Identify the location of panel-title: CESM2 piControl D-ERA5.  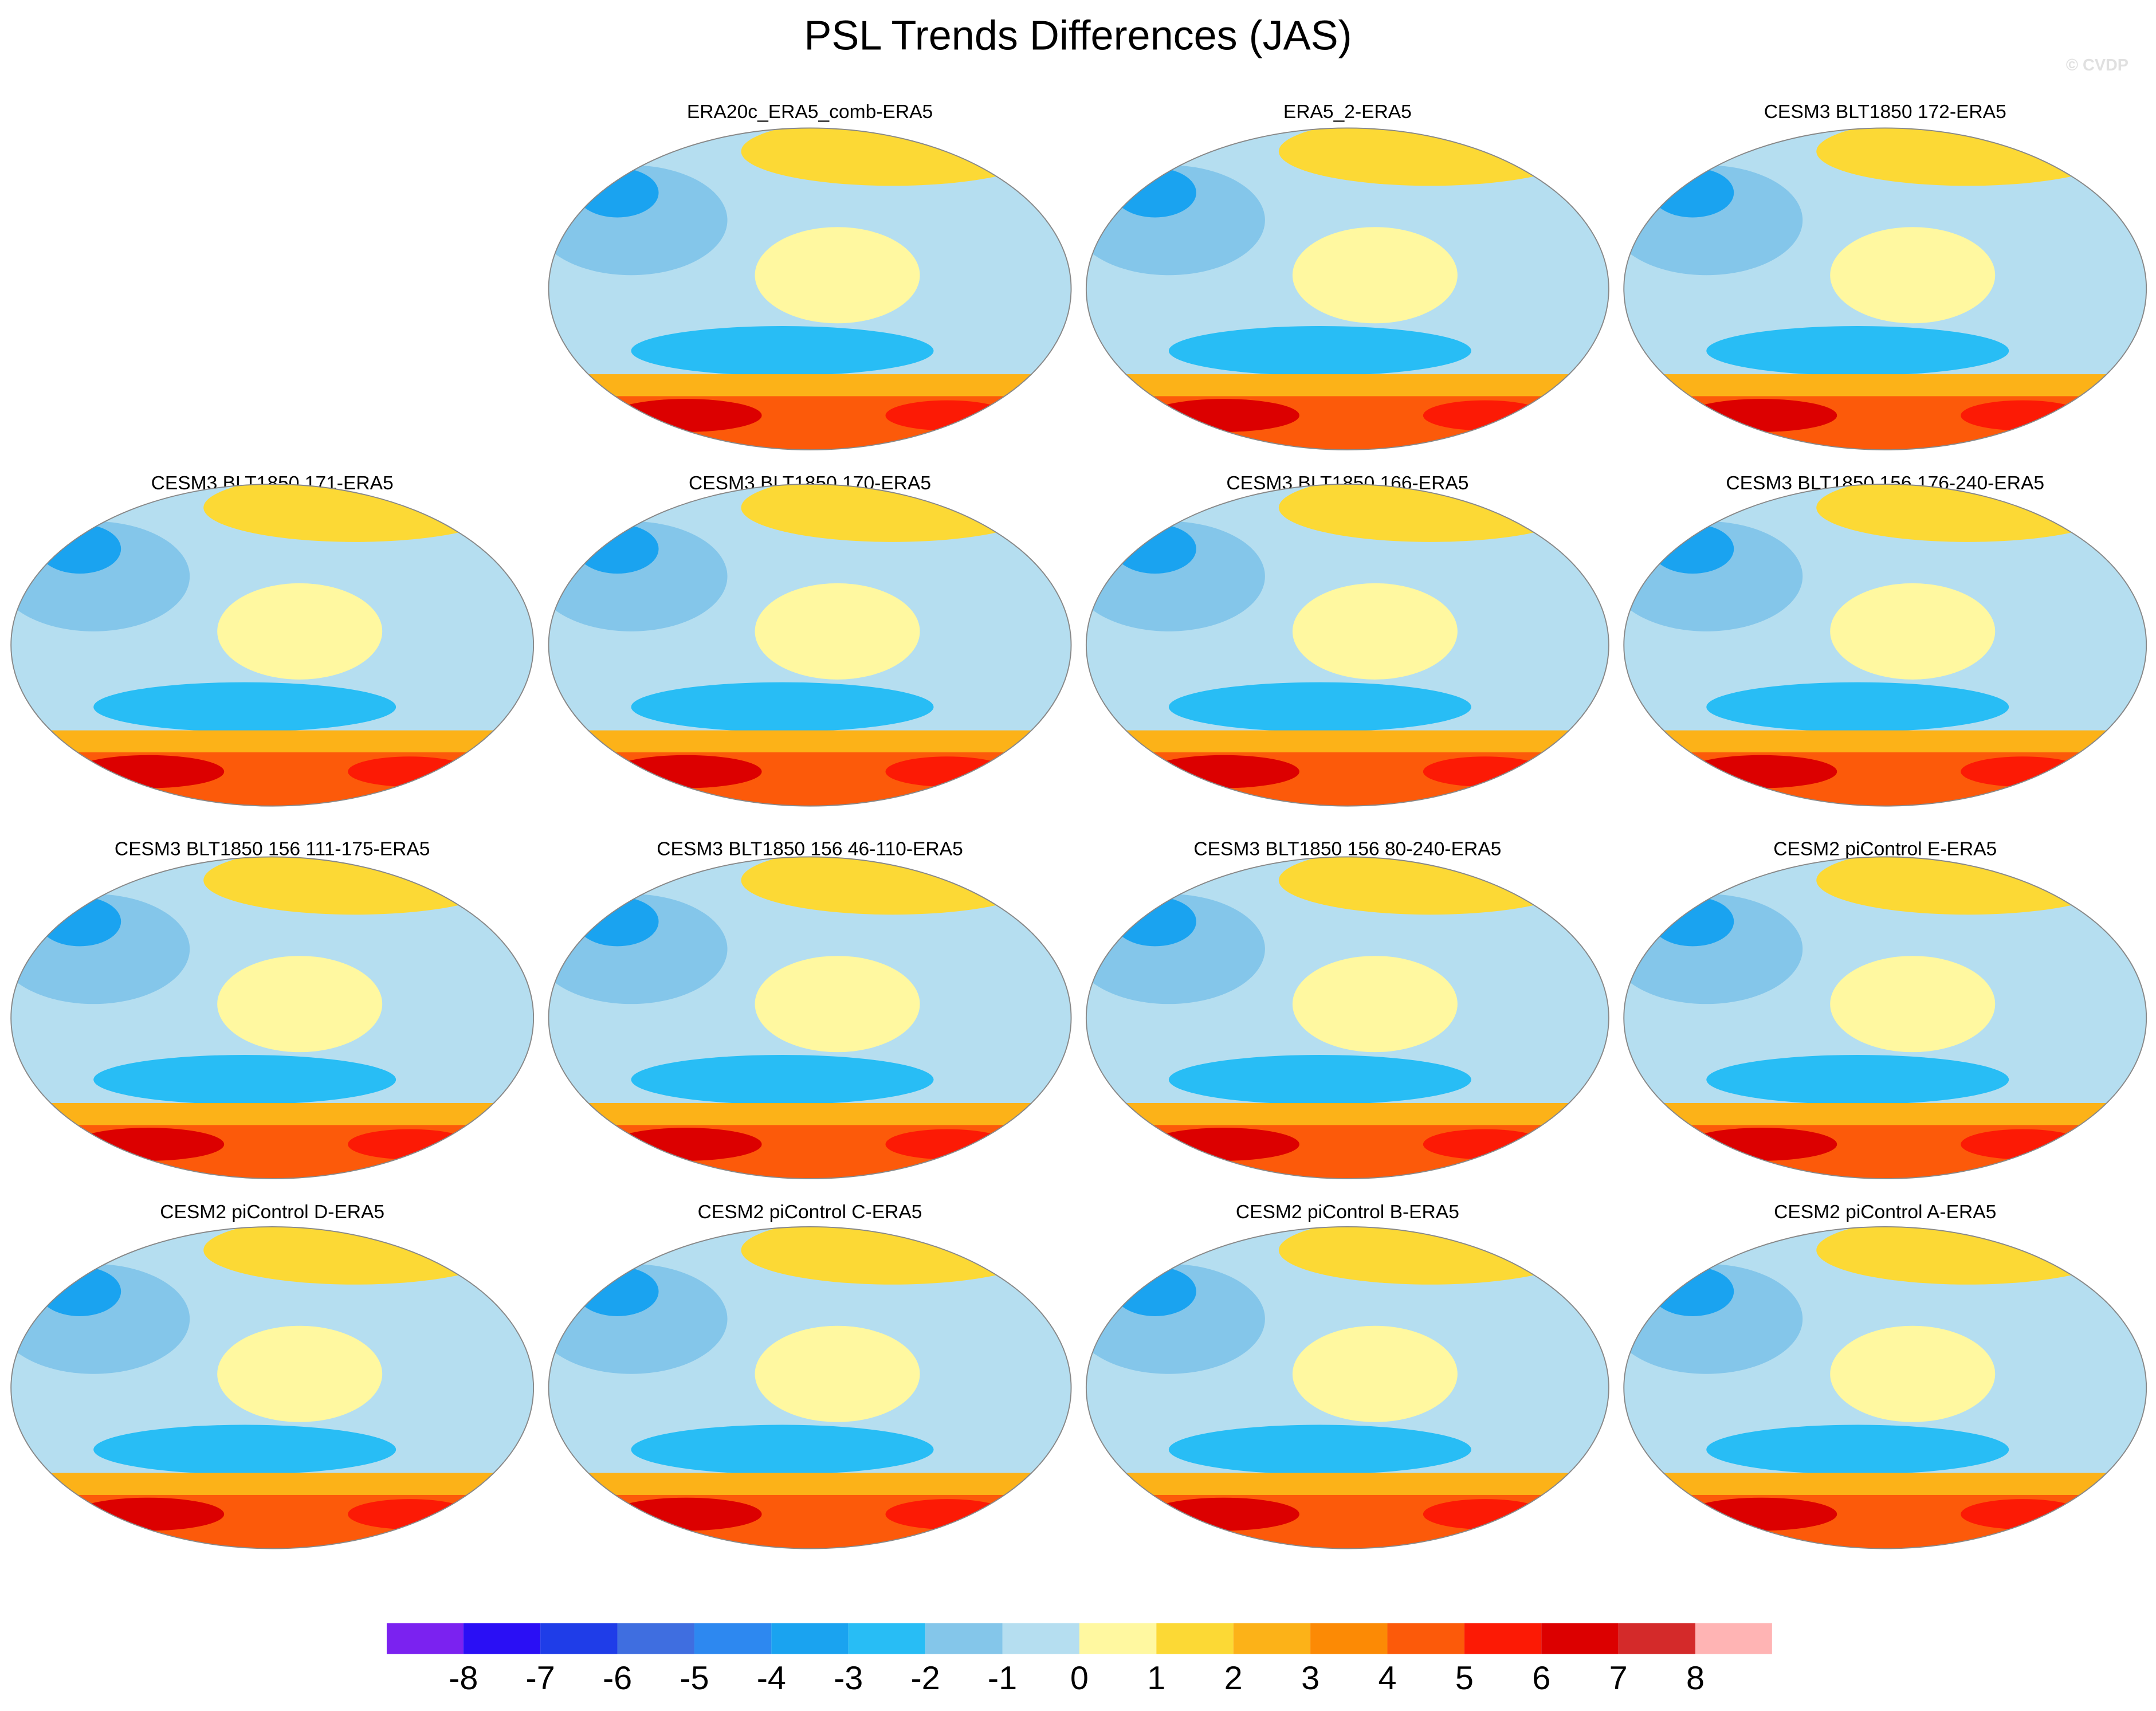
(272, 1212).